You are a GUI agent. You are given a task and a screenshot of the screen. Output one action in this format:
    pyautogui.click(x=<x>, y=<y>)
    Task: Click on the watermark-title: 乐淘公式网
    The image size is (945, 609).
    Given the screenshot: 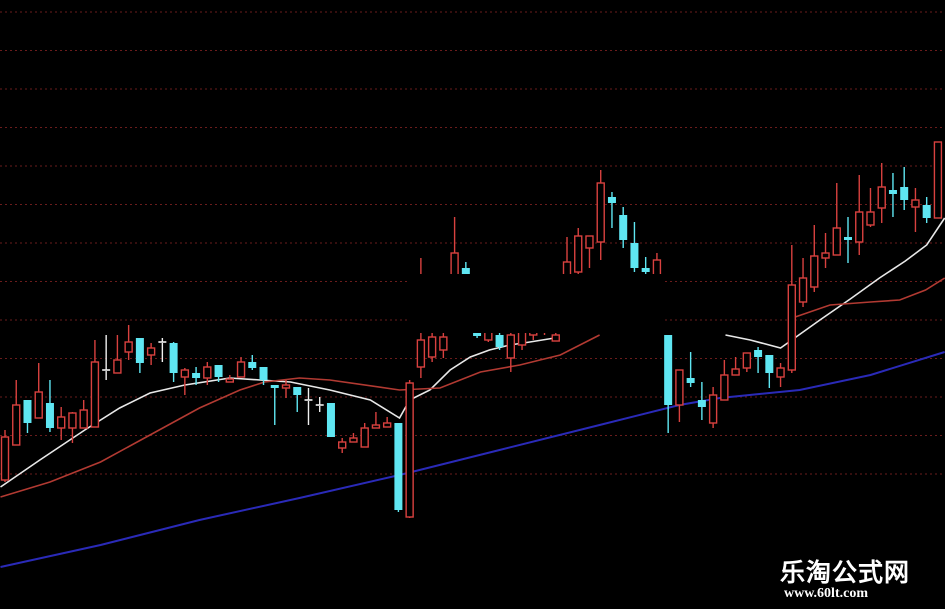 What is the action you would take?
    pyautogui.click(x=845, y=572)
    